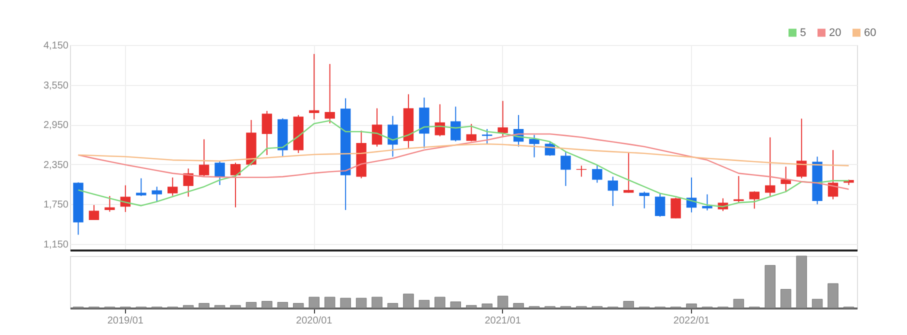  What do you see at coordinates (835, 32) in the screenshot?
I see `legend-label: 20` at bounding box center [835, 32].